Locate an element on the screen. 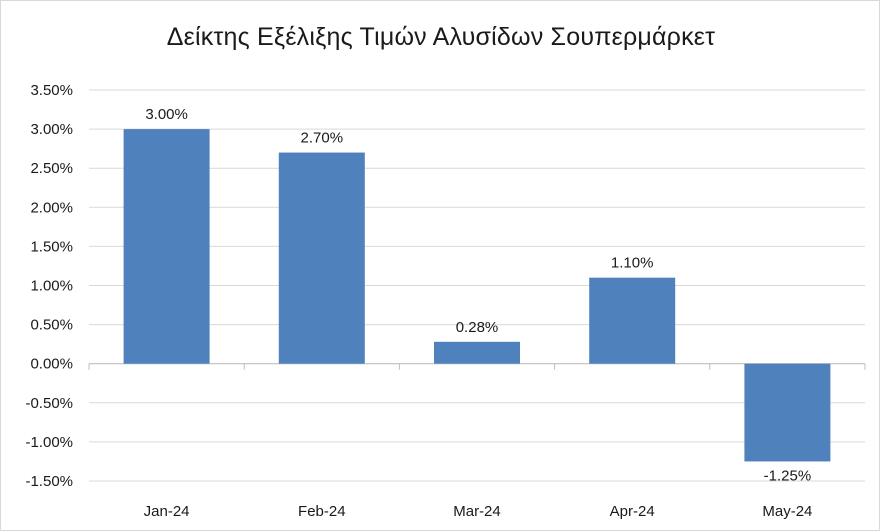 This screenshot has height=532, width=880. y-tick-label: 3.00% is located at coordinates (51, 129).